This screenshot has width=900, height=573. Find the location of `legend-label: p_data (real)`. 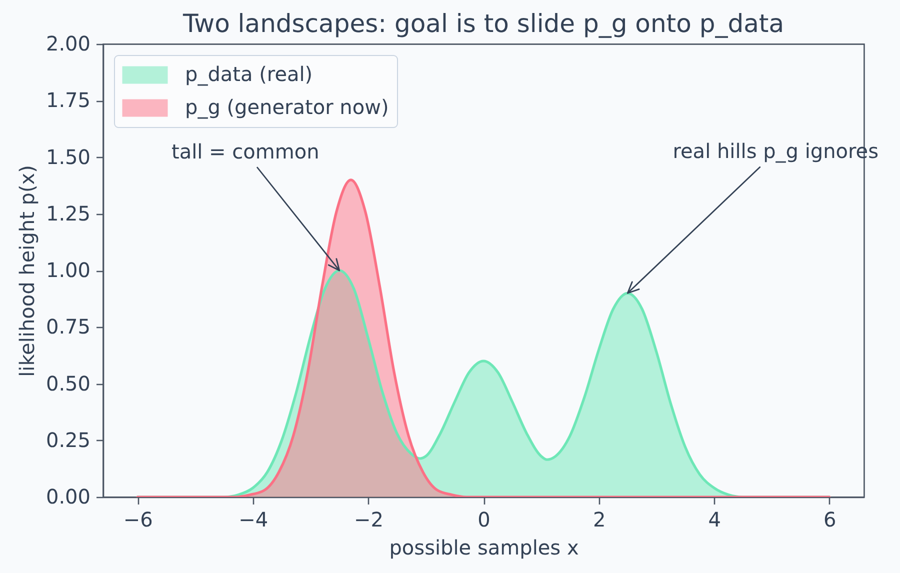

legend-label: p_data (real) is located at coordinates (249, 74).